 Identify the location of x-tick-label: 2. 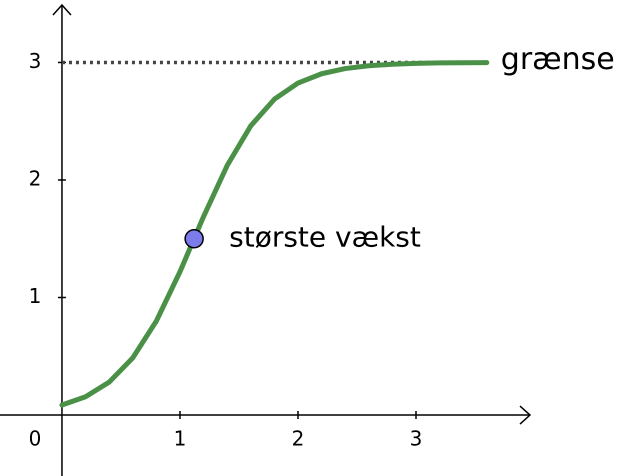
(298, 439).